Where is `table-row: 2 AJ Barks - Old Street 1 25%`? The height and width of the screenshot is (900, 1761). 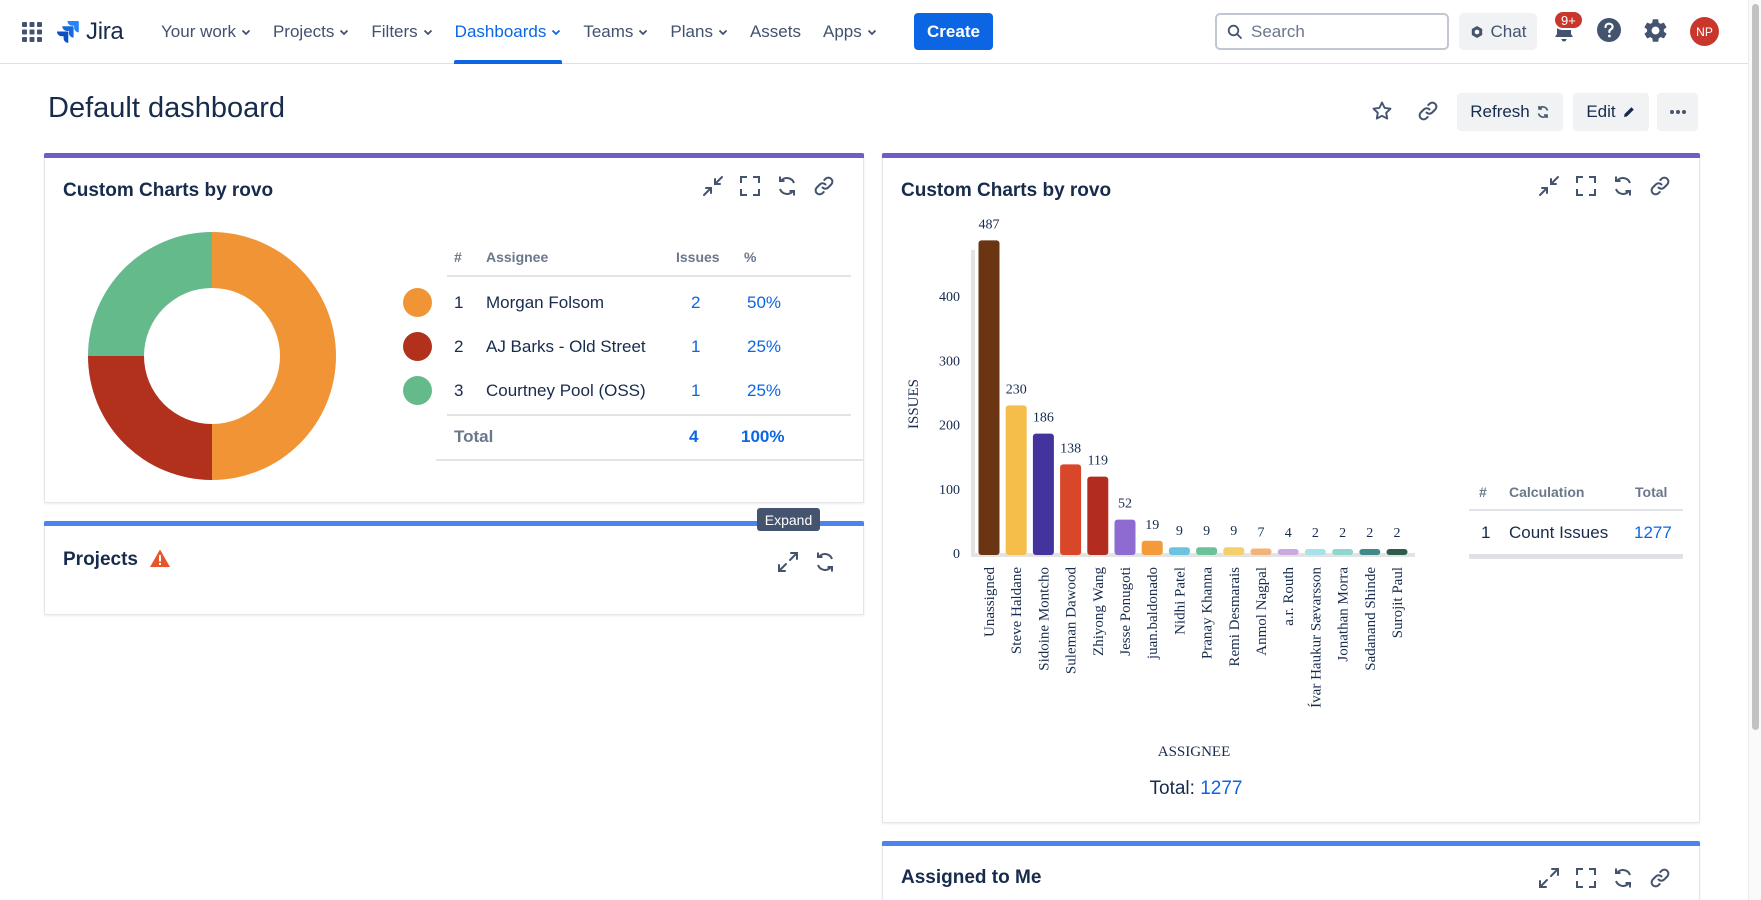
table-row: 2 AJ Barks - Old Street 1 25% is located at coordinates (588, 347).